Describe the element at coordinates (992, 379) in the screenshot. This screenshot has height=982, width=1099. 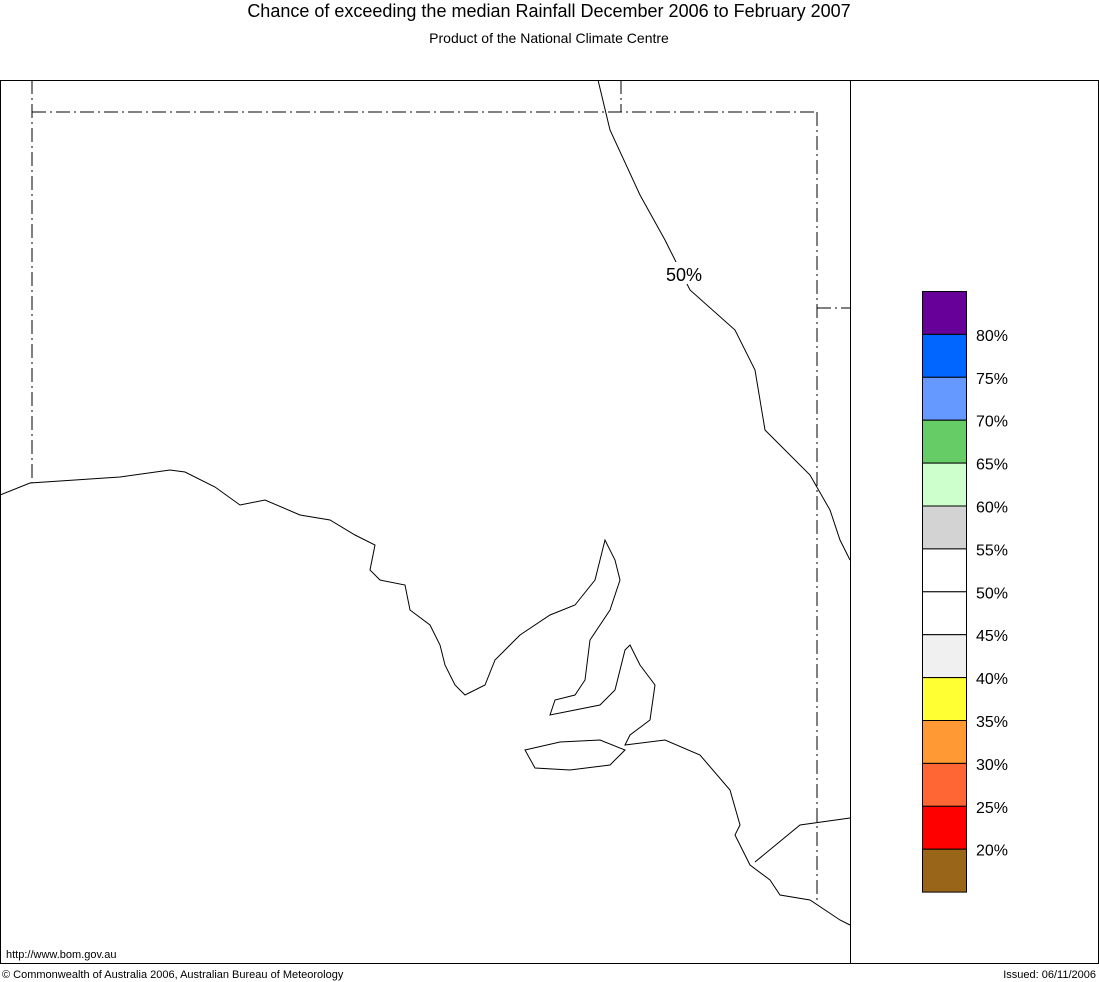
I see `legend-label: 75%` at that location.